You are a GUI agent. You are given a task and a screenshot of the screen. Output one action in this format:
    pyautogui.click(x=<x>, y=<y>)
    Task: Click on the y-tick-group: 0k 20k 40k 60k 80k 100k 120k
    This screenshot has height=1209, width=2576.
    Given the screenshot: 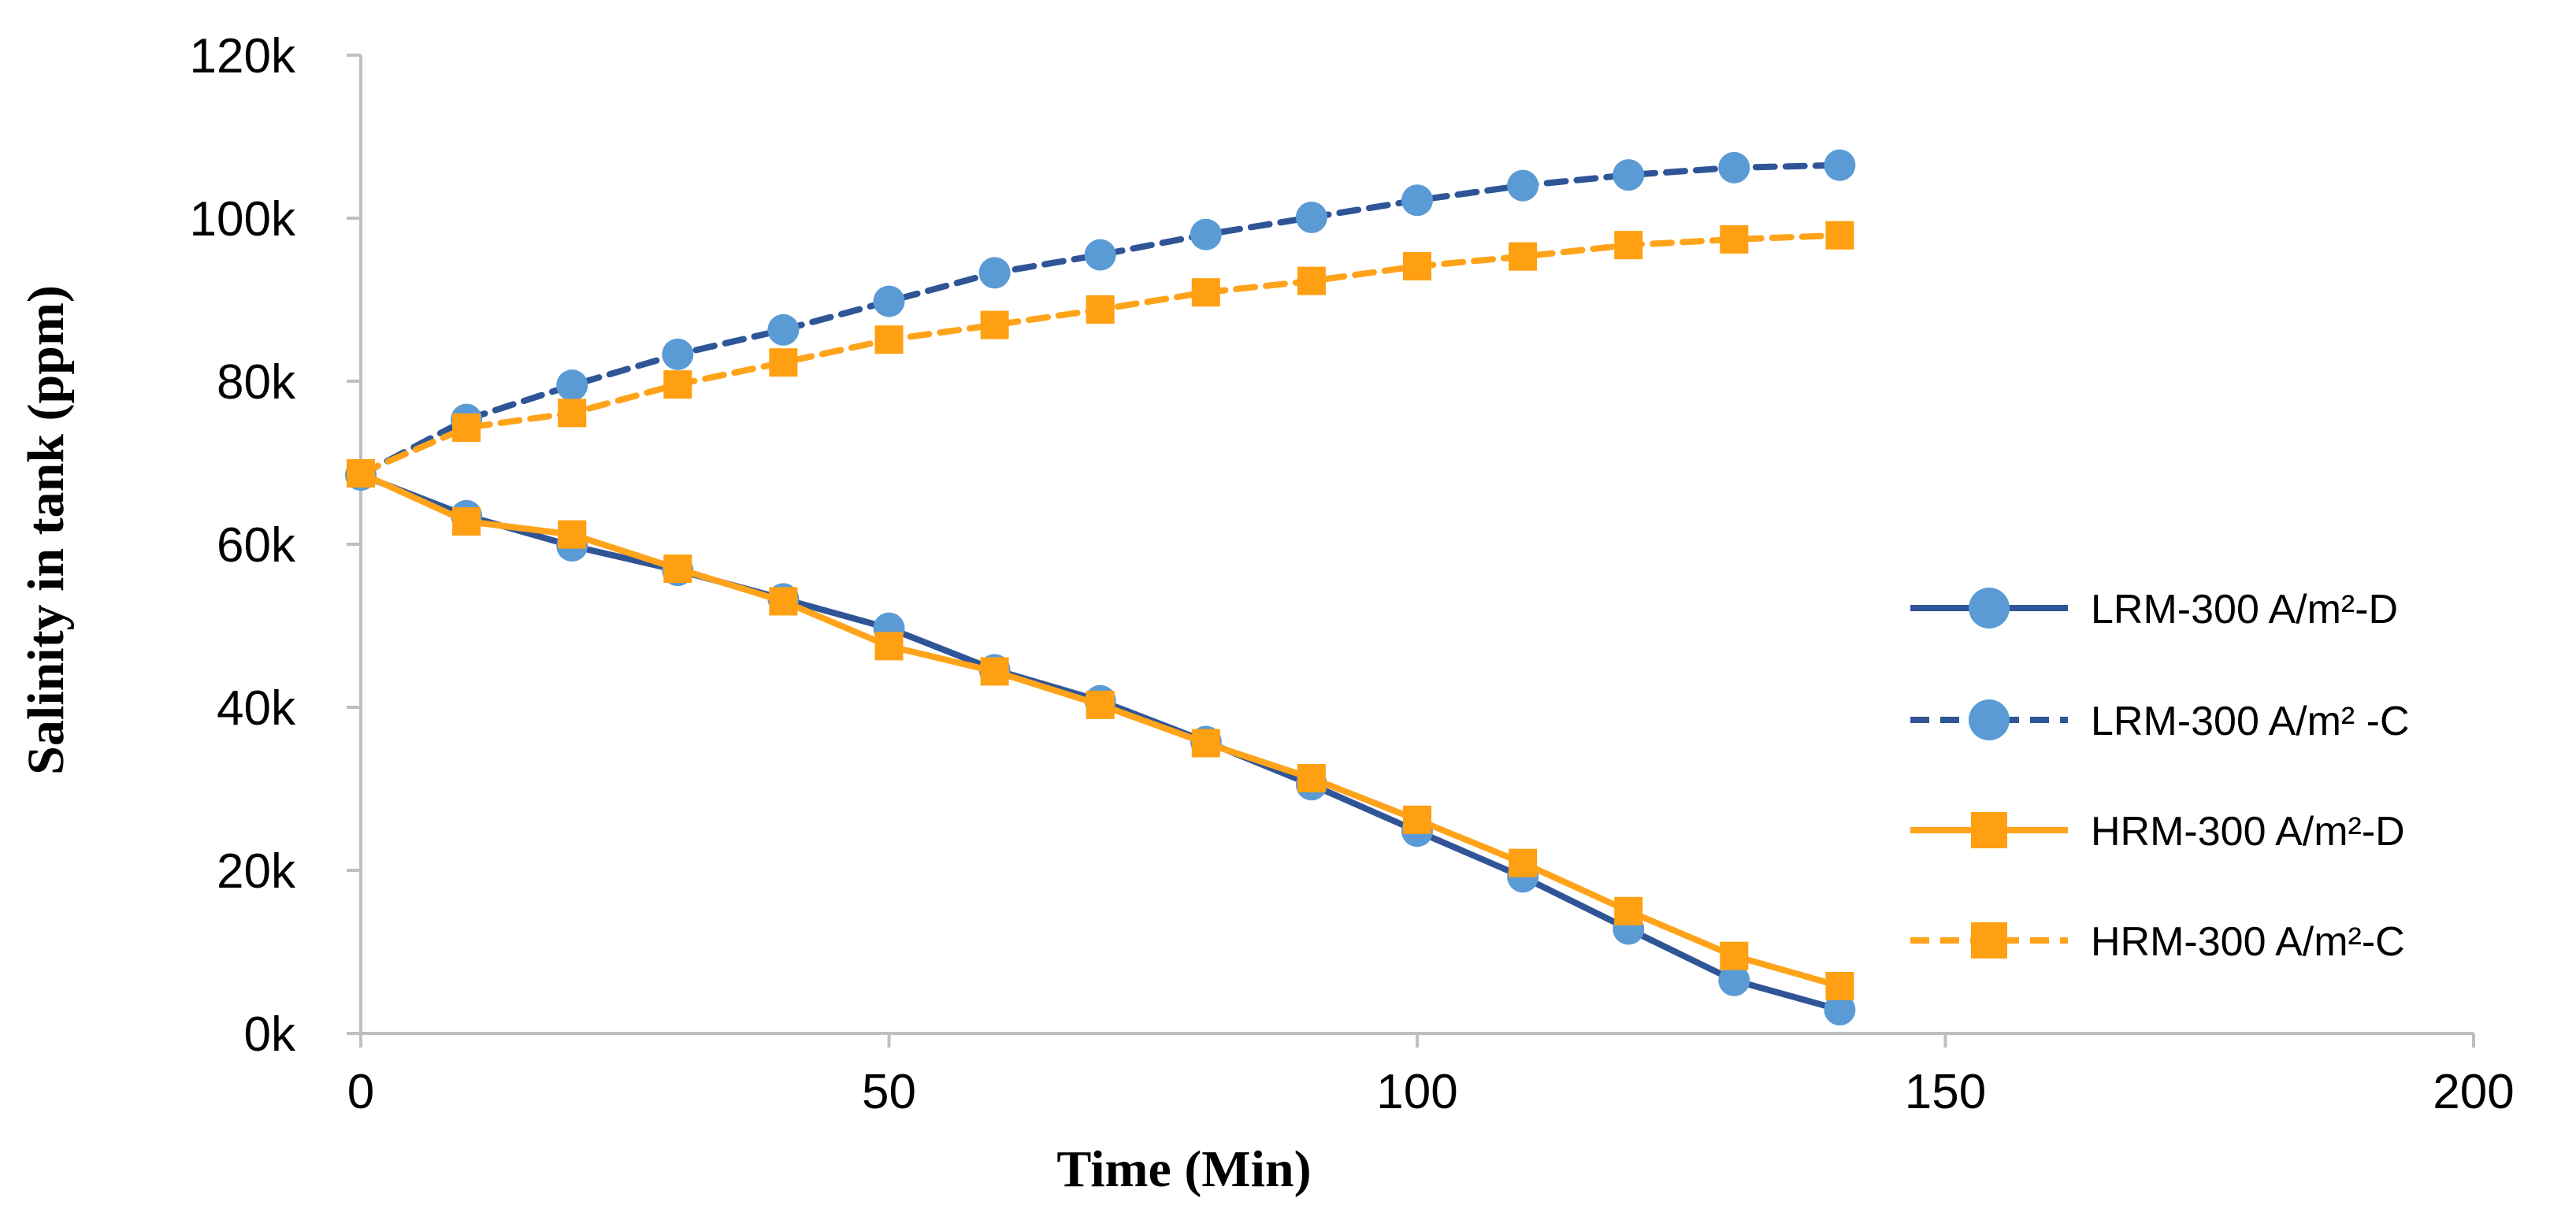 What is the action you would take?
    pyautogui.click(x=275, y=545)
    